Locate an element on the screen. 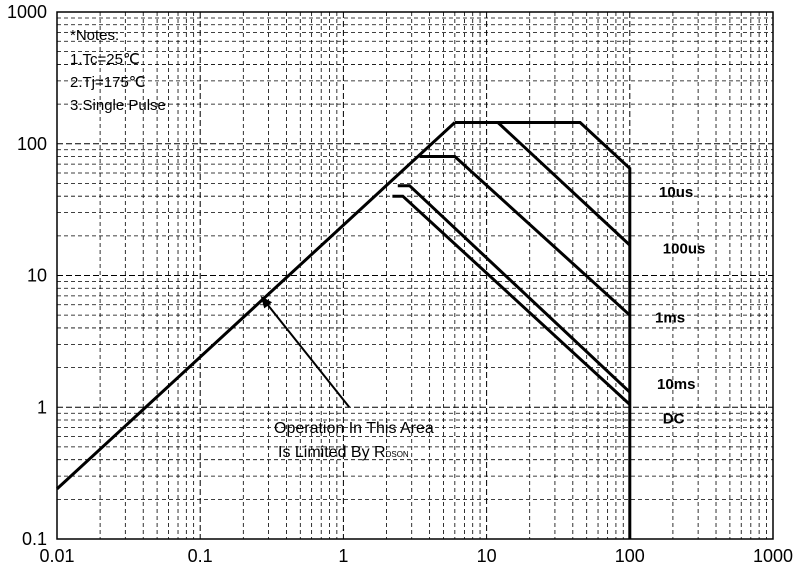 This screenshot has height=570, width=801. y-tick-label: 1000 is located at coordinates (27, 12).